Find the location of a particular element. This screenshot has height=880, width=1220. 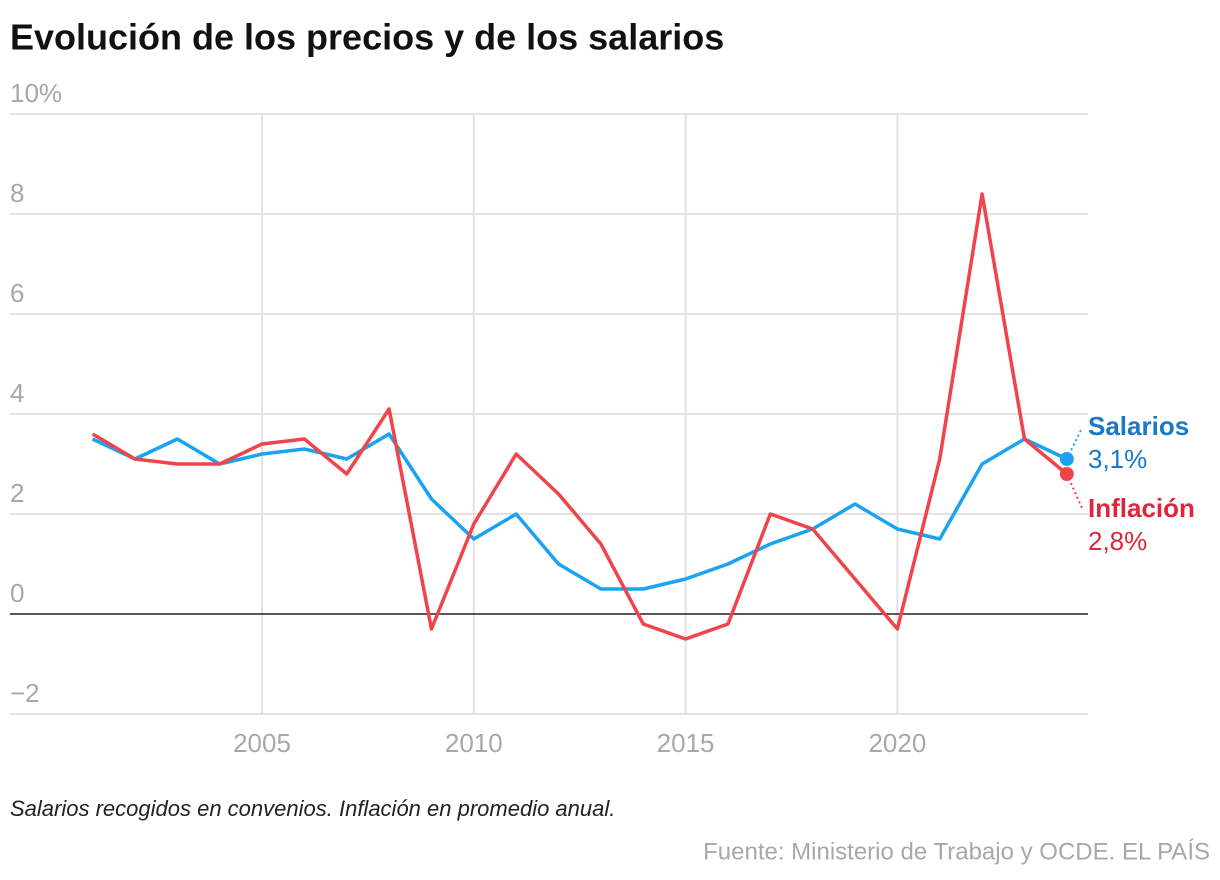

x-tick-label: 2010 is located at coordinates (474, 743).